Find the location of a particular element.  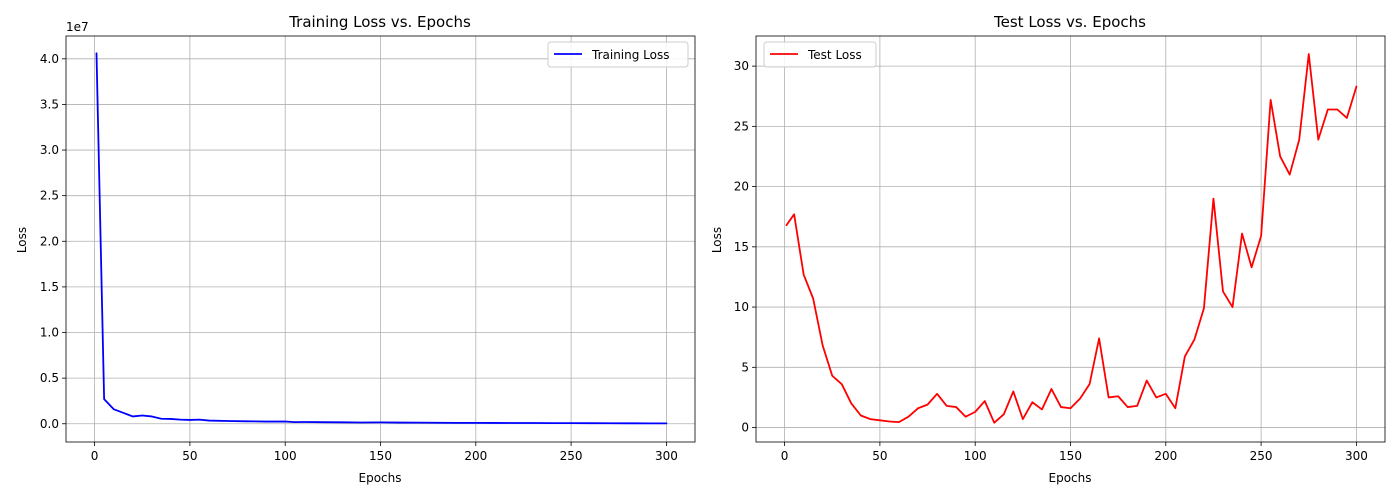

legend: Test Loss is located at coordinates (820, 54).